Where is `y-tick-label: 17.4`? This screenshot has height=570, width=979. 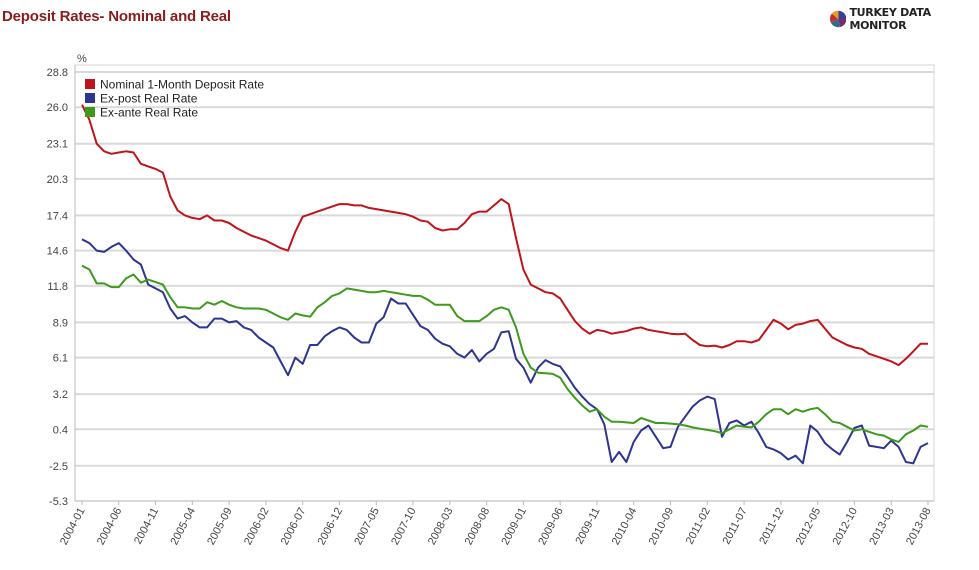
y-tick-label: 17.4 is located at coordinates (57, 216).